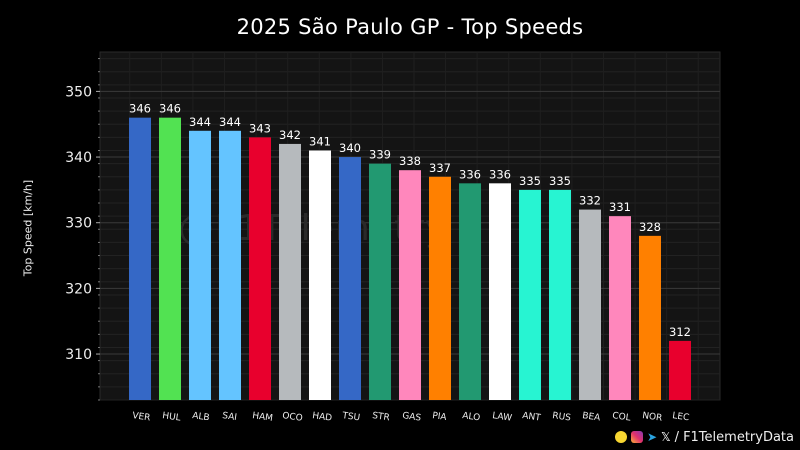  Describe the element at coordinates (652, 417) in the screenshot. I see `x-tick-label: NOR` at that location.